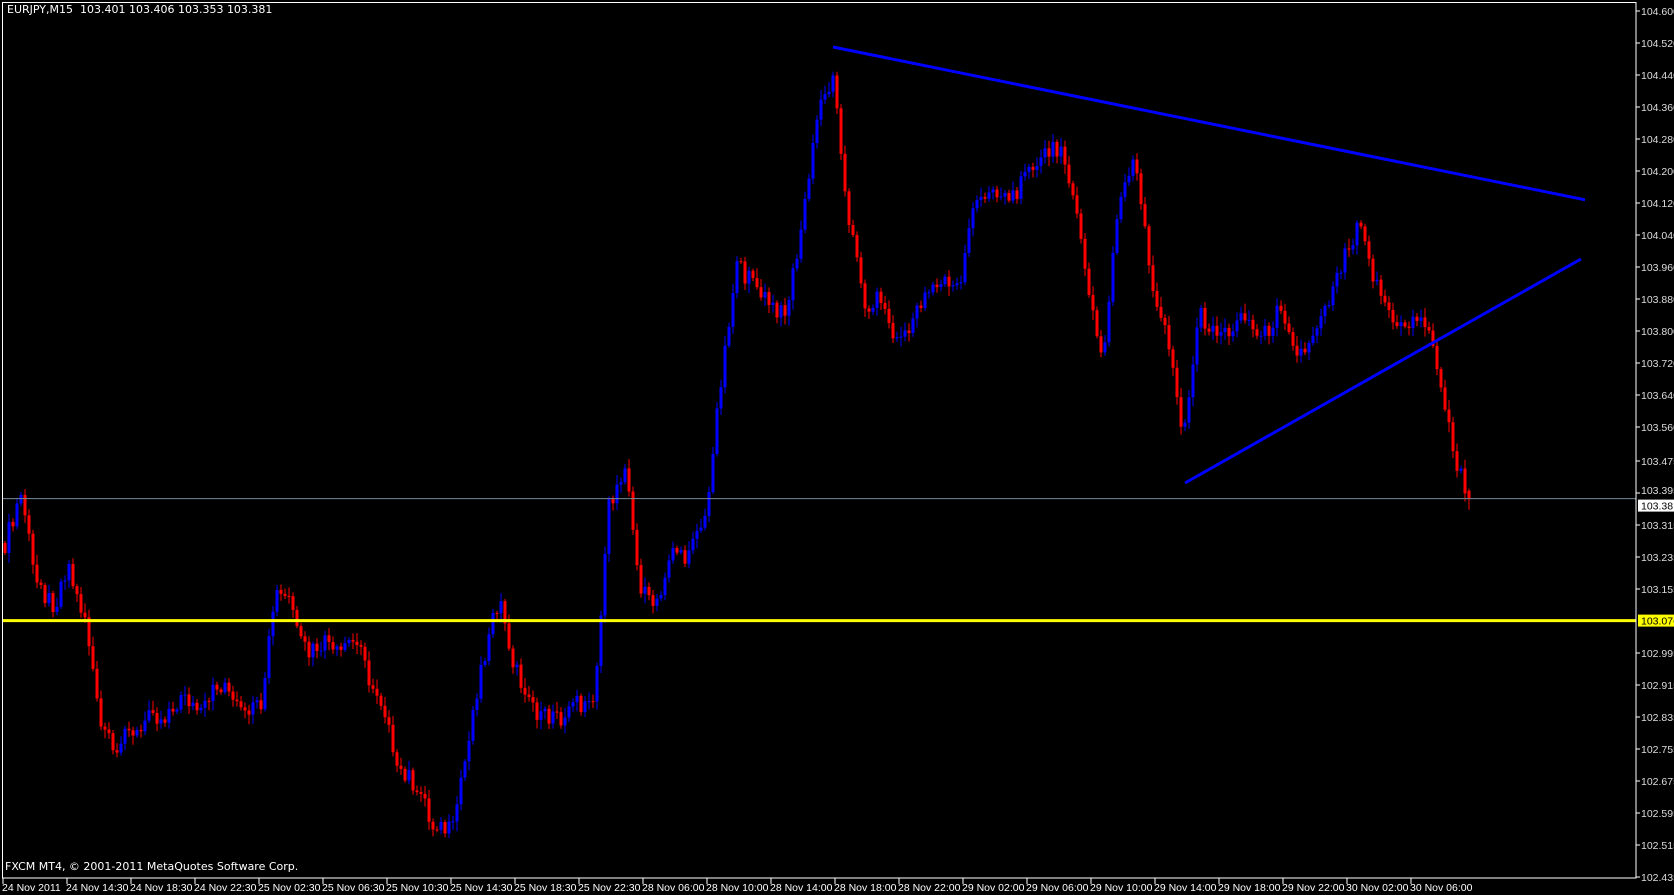 This screenshot has width=1674, height=895. I want to click on bid-price-label-bg, so click(1656, 505).